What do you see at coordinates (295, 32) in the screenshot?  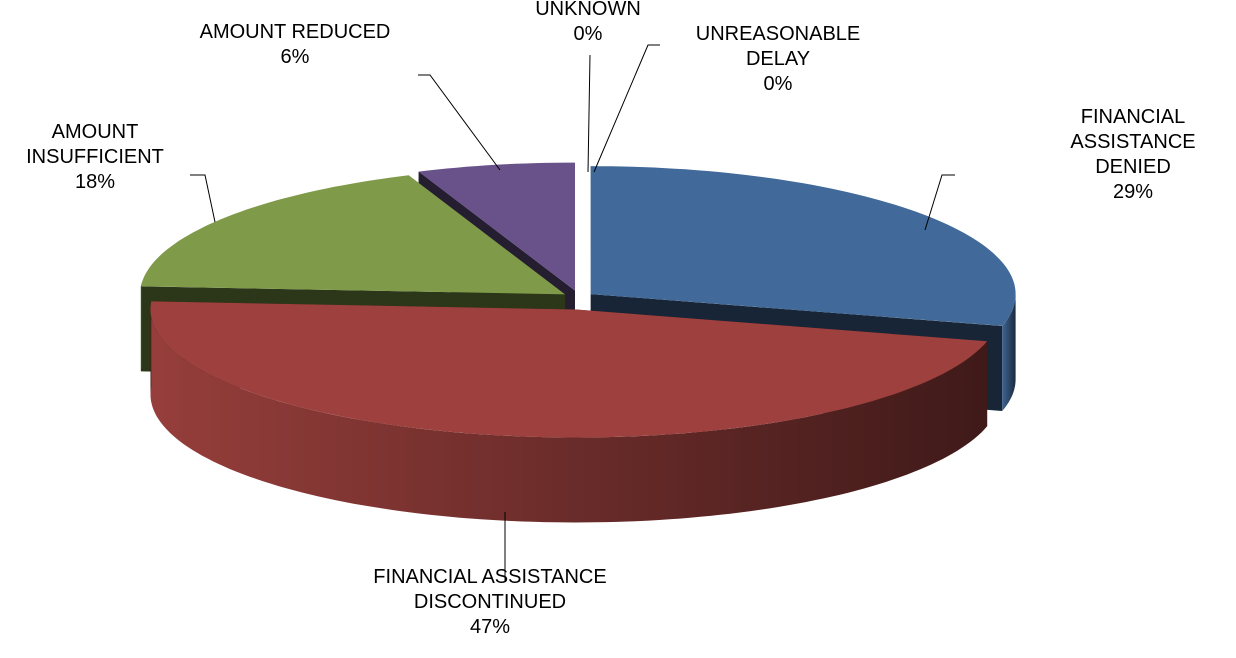 I see `category-label: AMOUNT REDUCED` at bounding box center [295, 32].